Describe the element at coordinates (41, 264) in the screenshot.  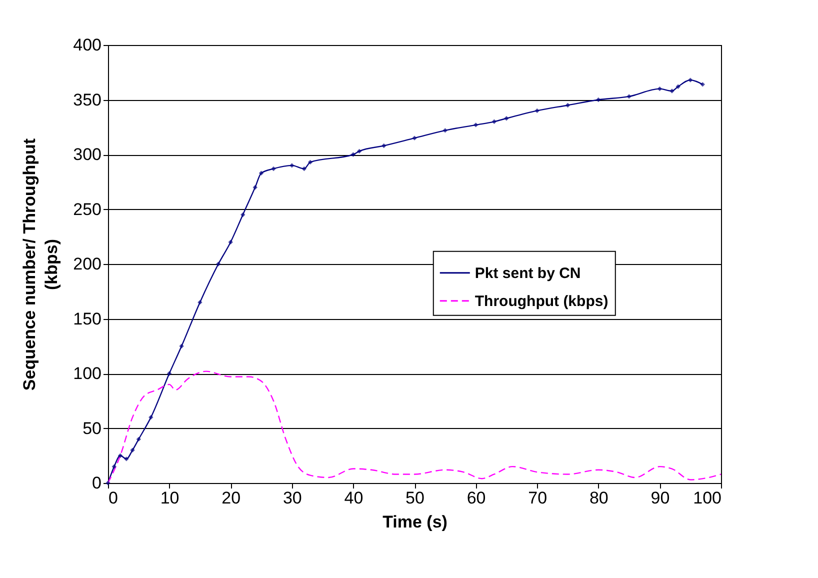
I see `y-axis-title: Sequence number/ Throughput (kbps)` at that location.